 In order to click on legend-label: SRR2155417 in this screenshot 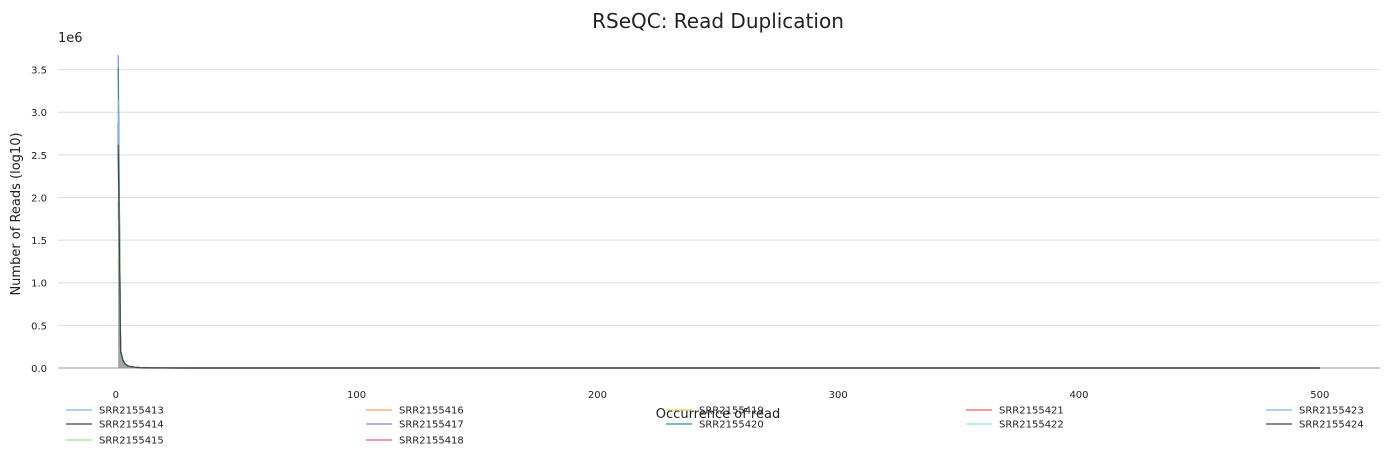, I will do `click(431, 425)`.